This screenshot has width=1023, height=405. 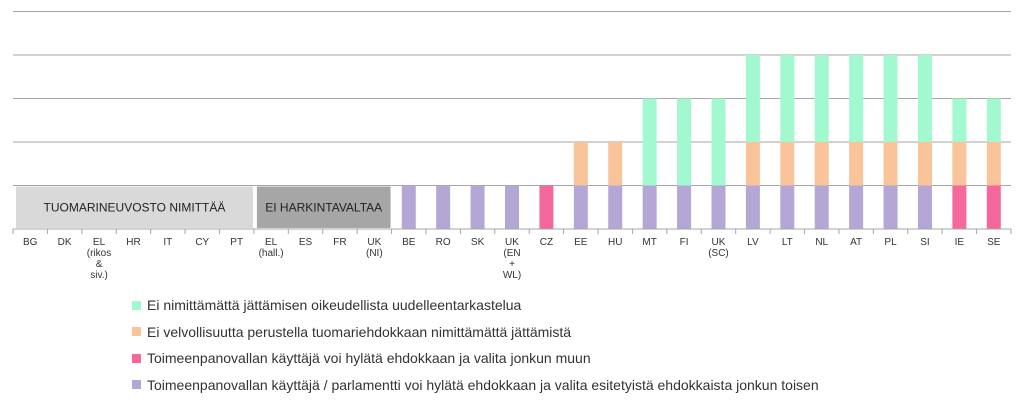 I want to click on x-tick-label-20: UK (SC), so click(x=718, y=248).